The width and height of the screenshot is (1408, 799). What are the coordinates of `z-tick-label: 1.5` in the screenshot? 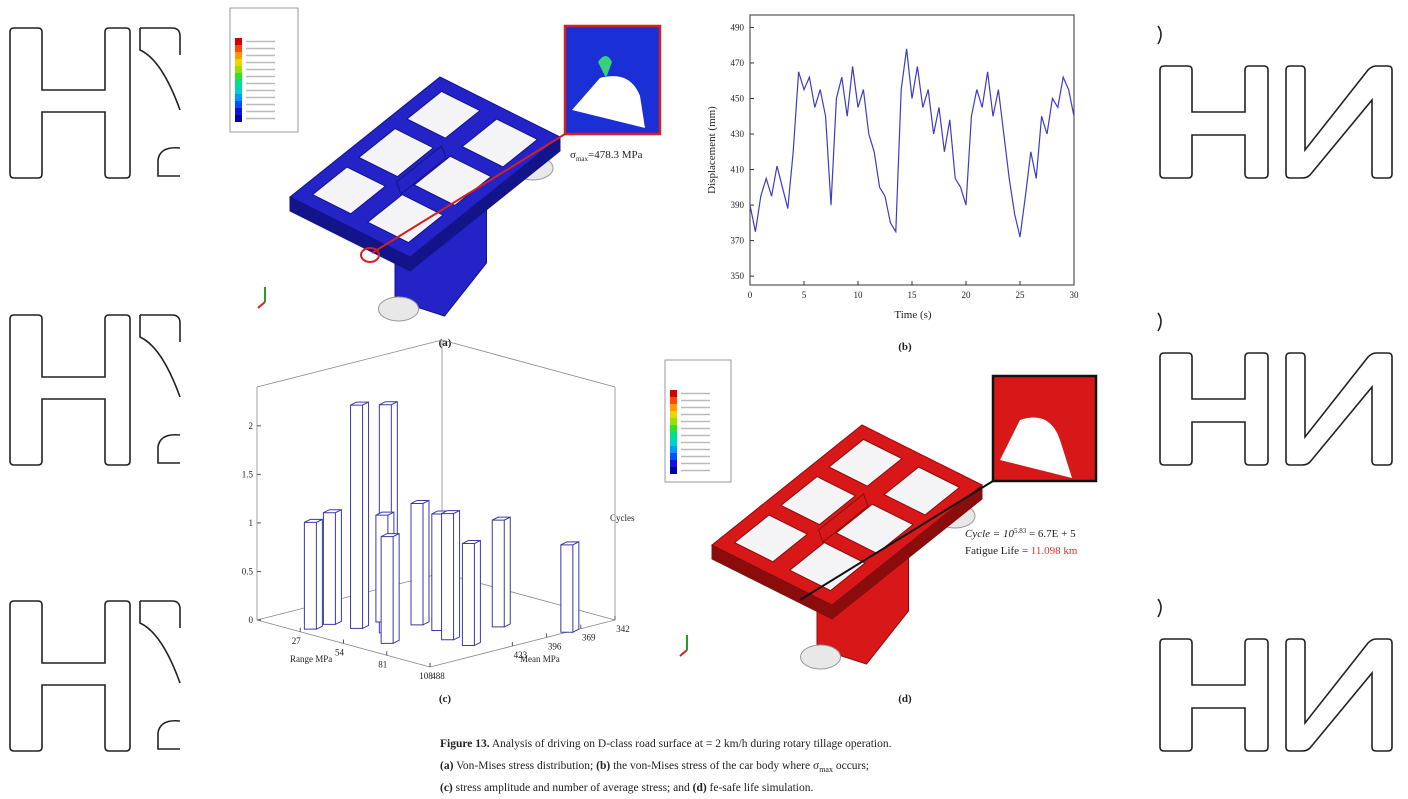 It's located at (248, 474).